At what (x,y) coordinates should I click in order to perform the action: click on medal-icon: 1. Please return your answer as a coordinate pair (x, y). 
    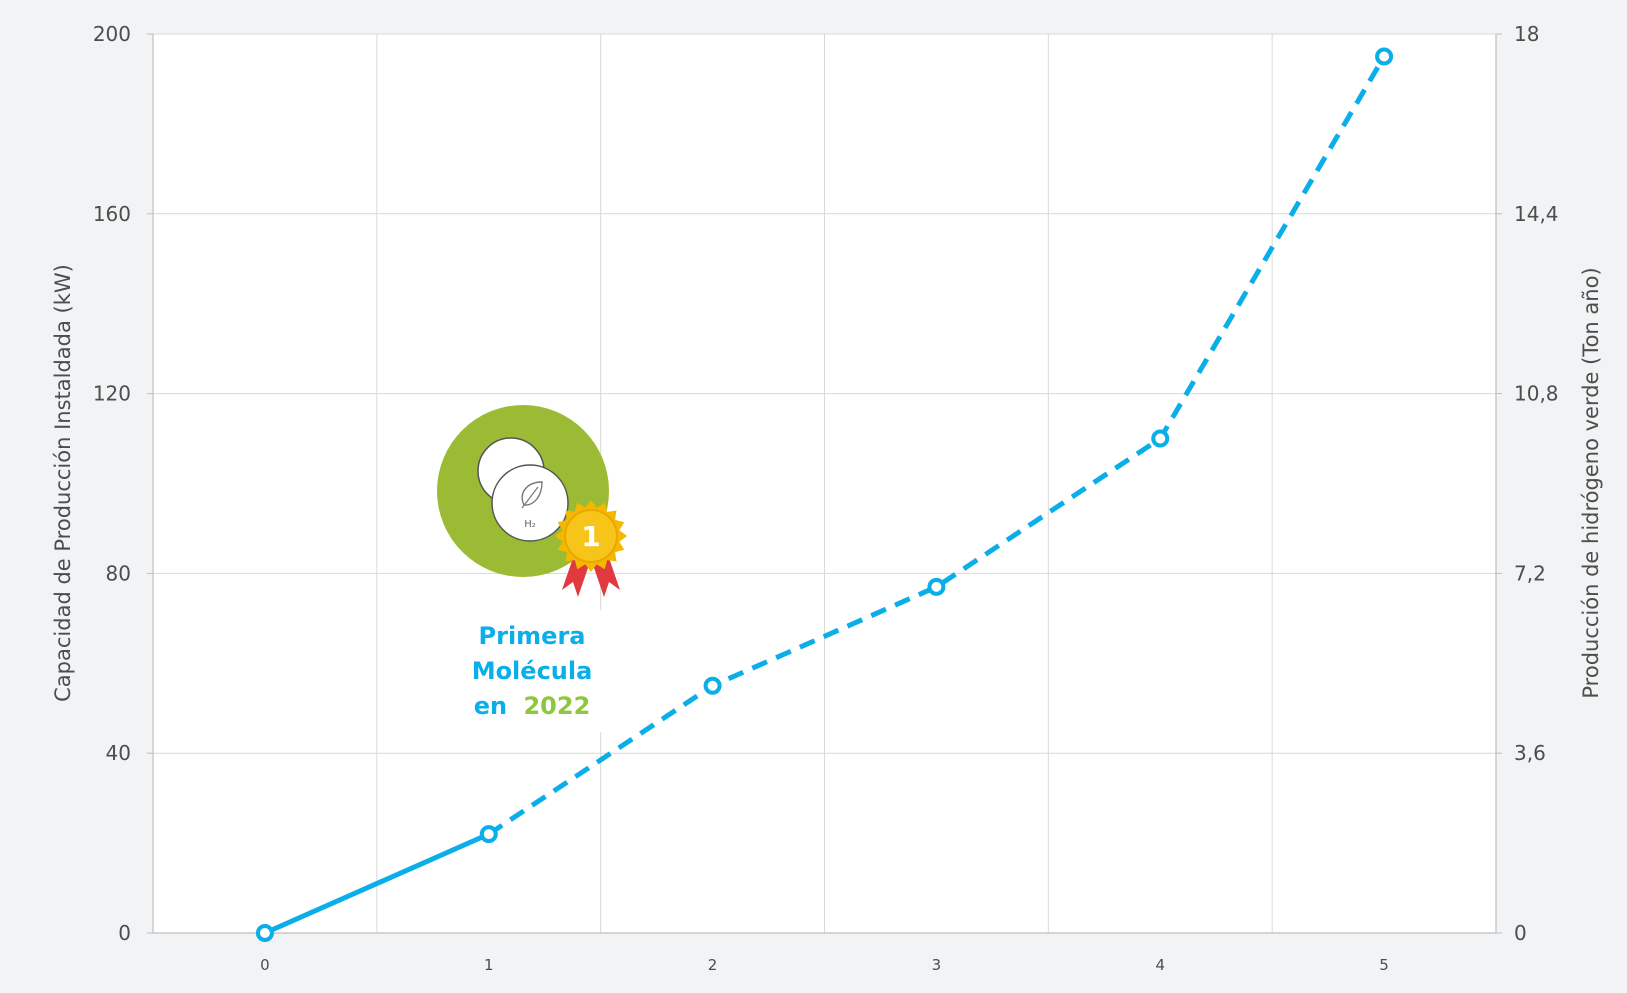
    Looking at the image, I should click on (591, 536).